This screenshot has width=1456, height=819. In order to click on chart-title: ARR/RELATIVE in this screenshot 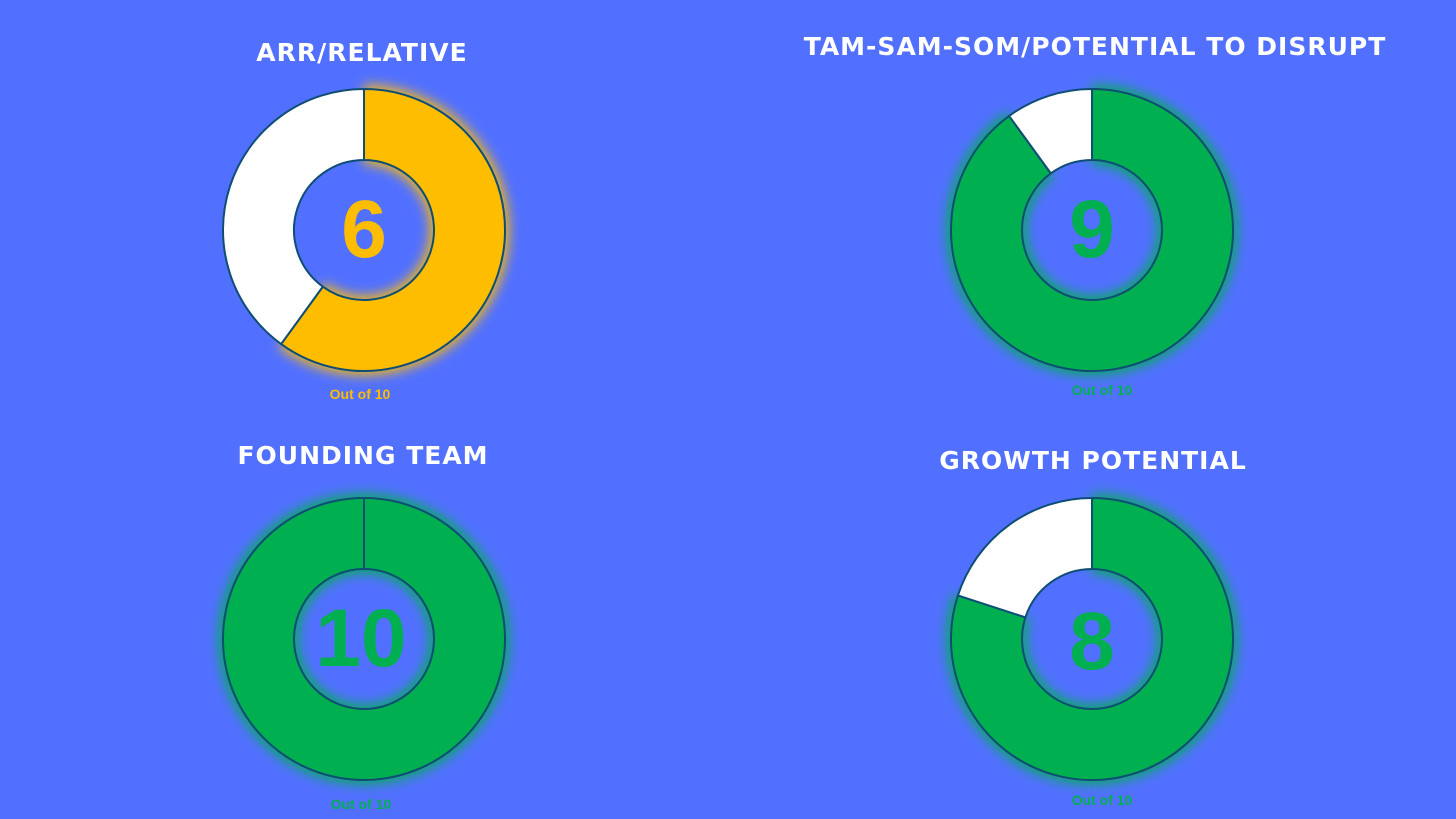, I will do `click(362, 52)`.